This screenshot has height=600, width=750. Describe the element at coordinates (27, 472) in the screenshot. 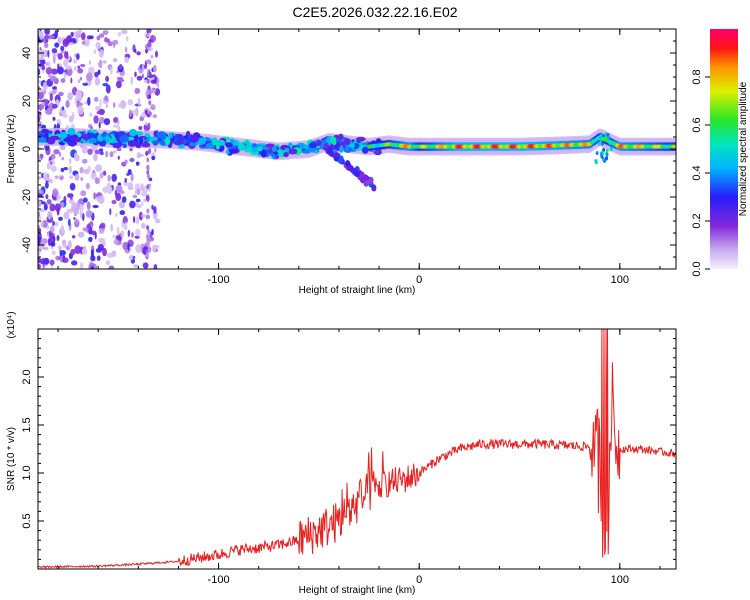

I see `y-tick-label: 1.0` at that location.